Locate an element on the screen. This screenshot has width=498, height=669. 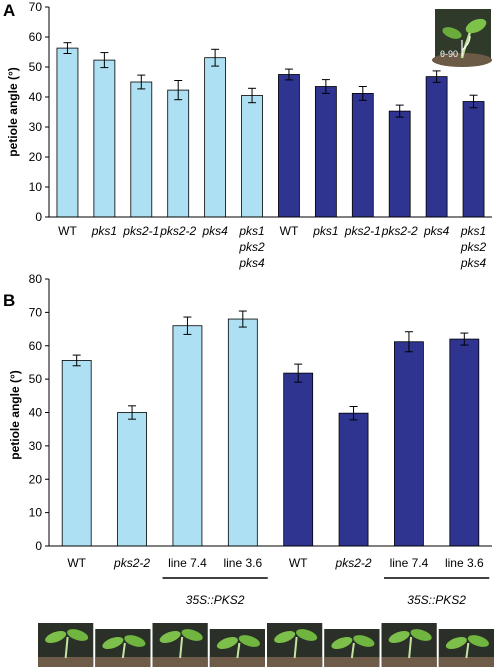
category-label-5: pks4 is located at coordinates (214, 231).